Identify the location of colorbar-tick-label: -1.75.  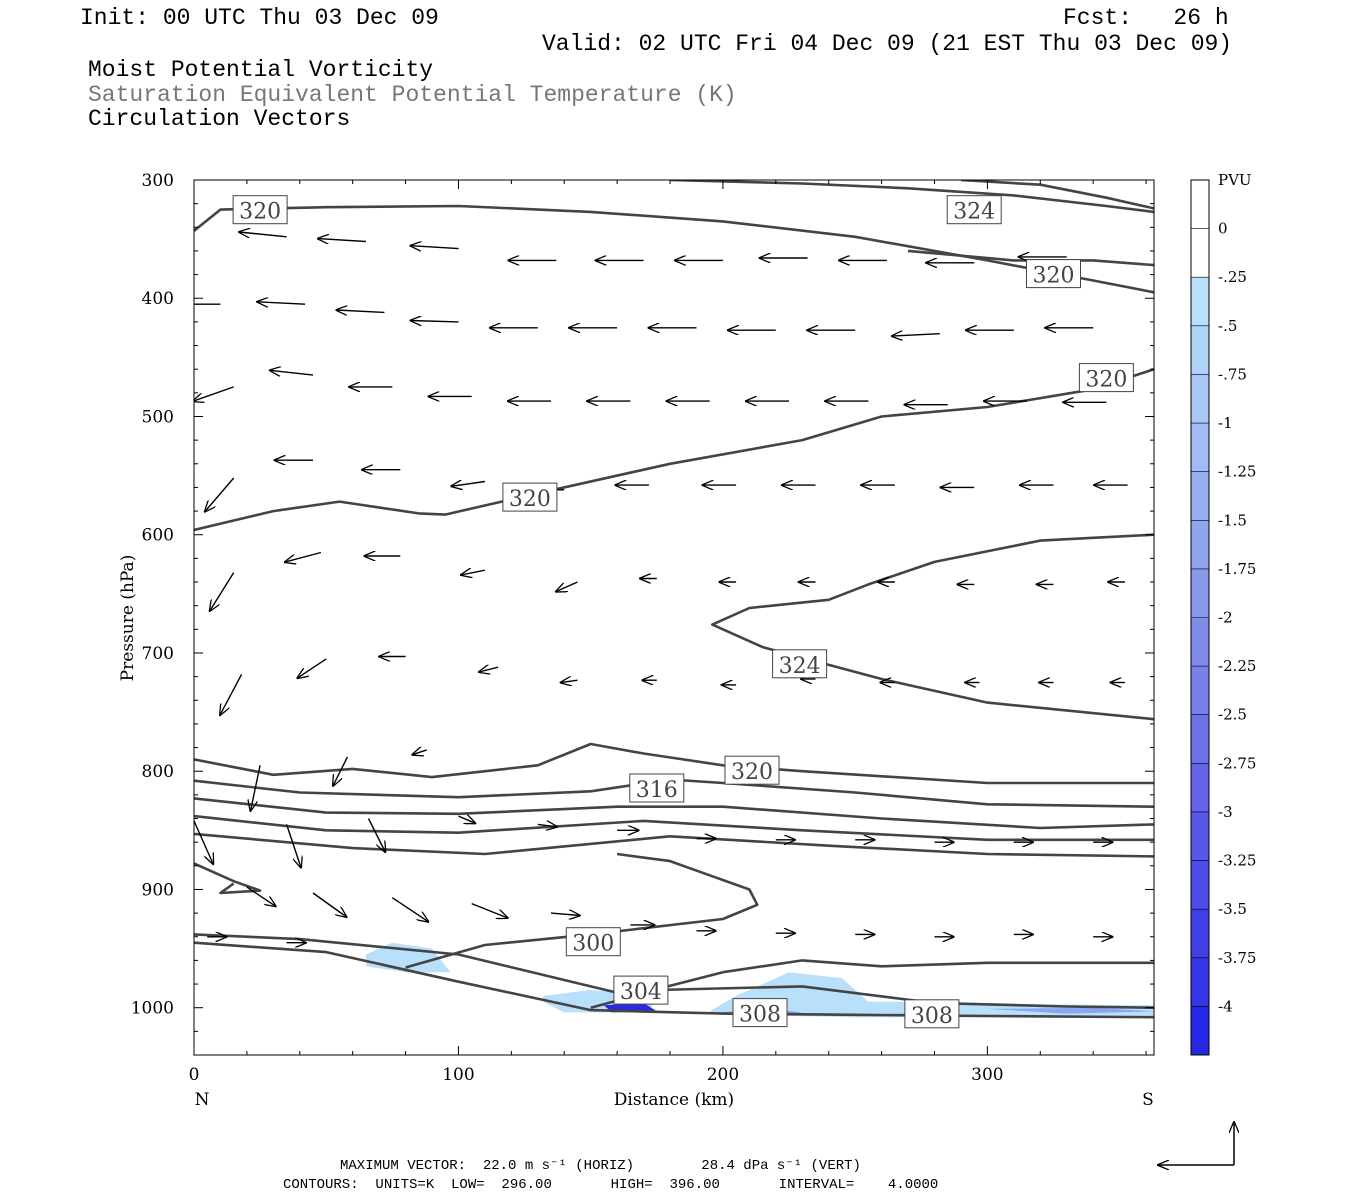
(1237, 569).